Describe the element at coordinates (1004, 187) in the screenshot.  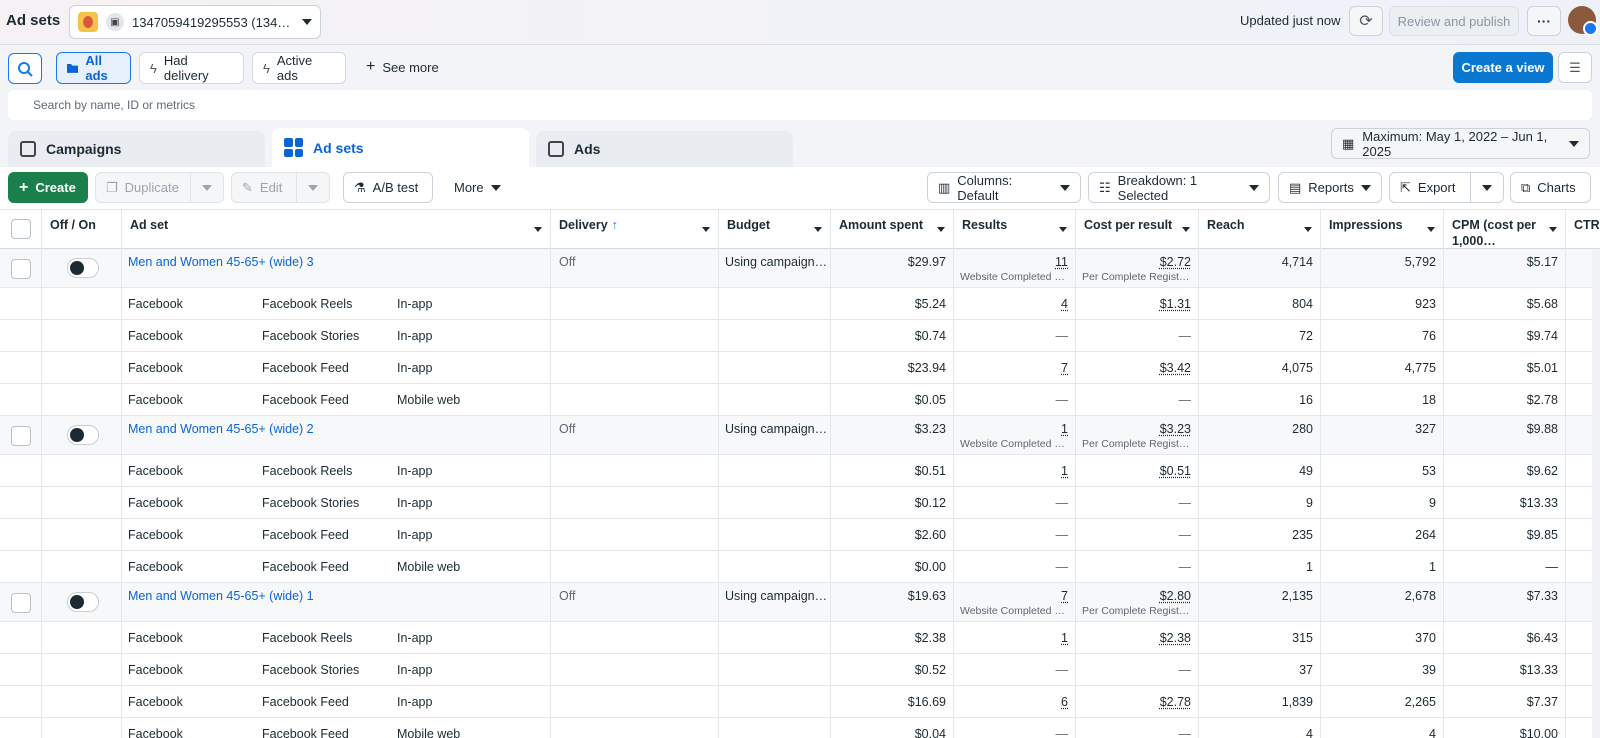
I see `columns-button: ▥ Columns: Default` at that location.